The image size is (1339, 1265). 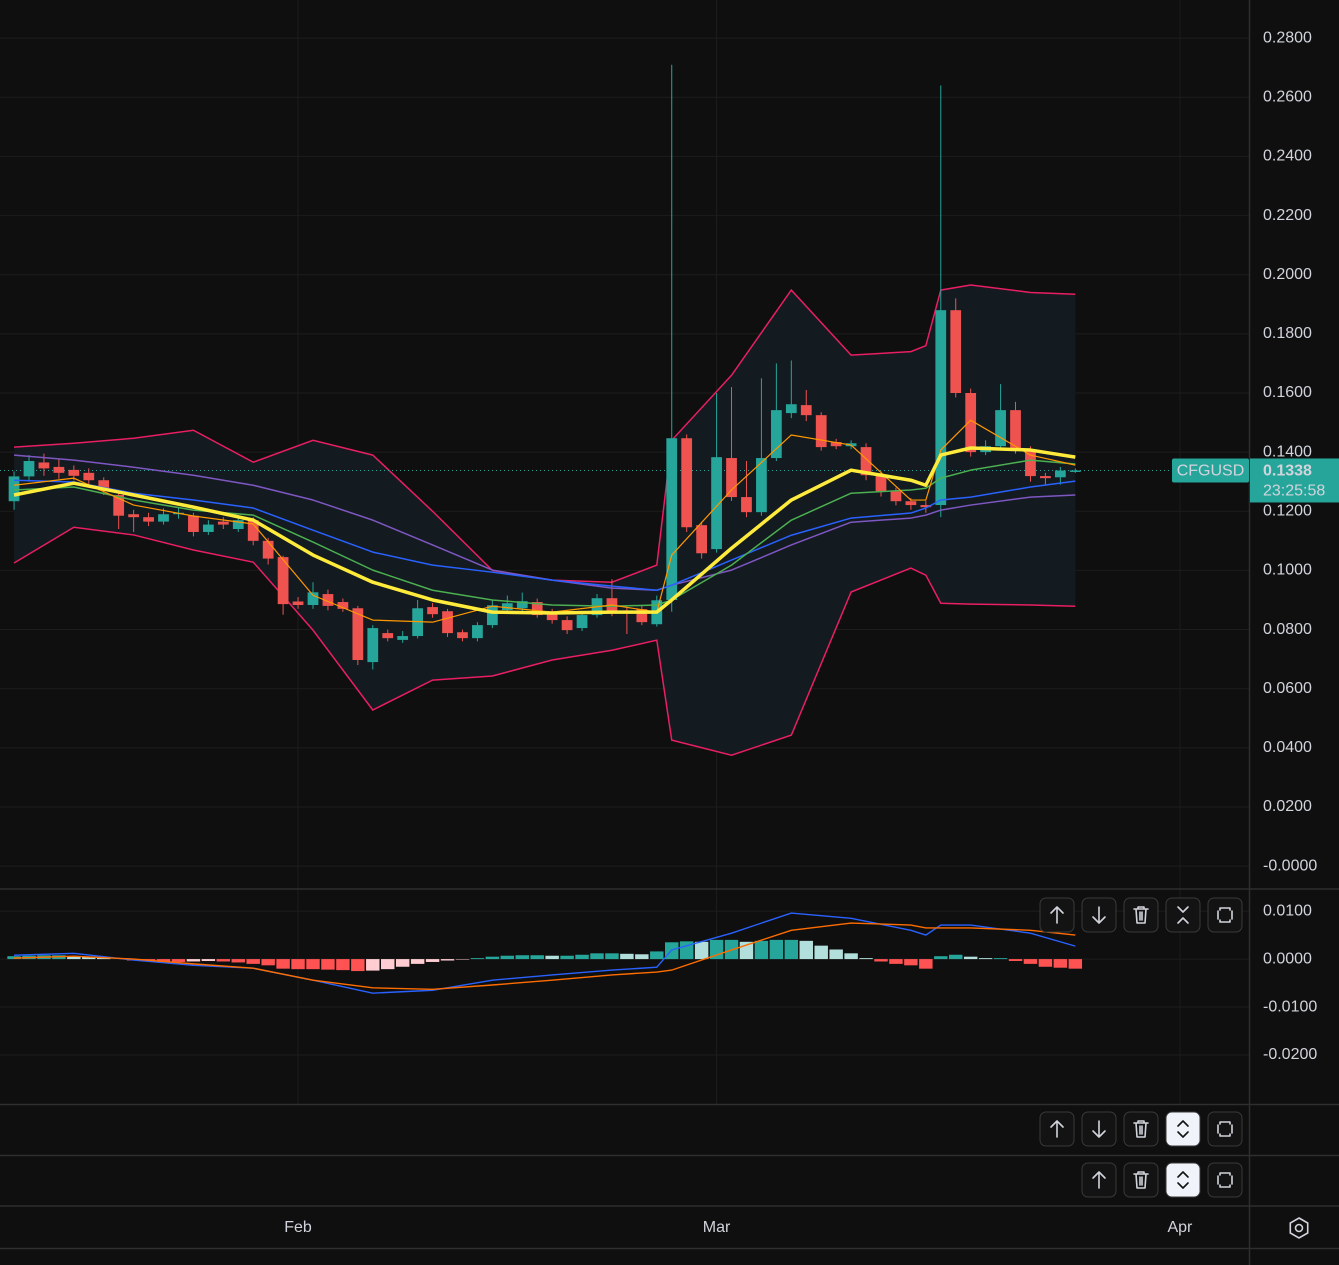 What do you see at coordinates (1294, 480) in the screenshot?
I see `price-label-bg` at bounding box center [1294, 480].